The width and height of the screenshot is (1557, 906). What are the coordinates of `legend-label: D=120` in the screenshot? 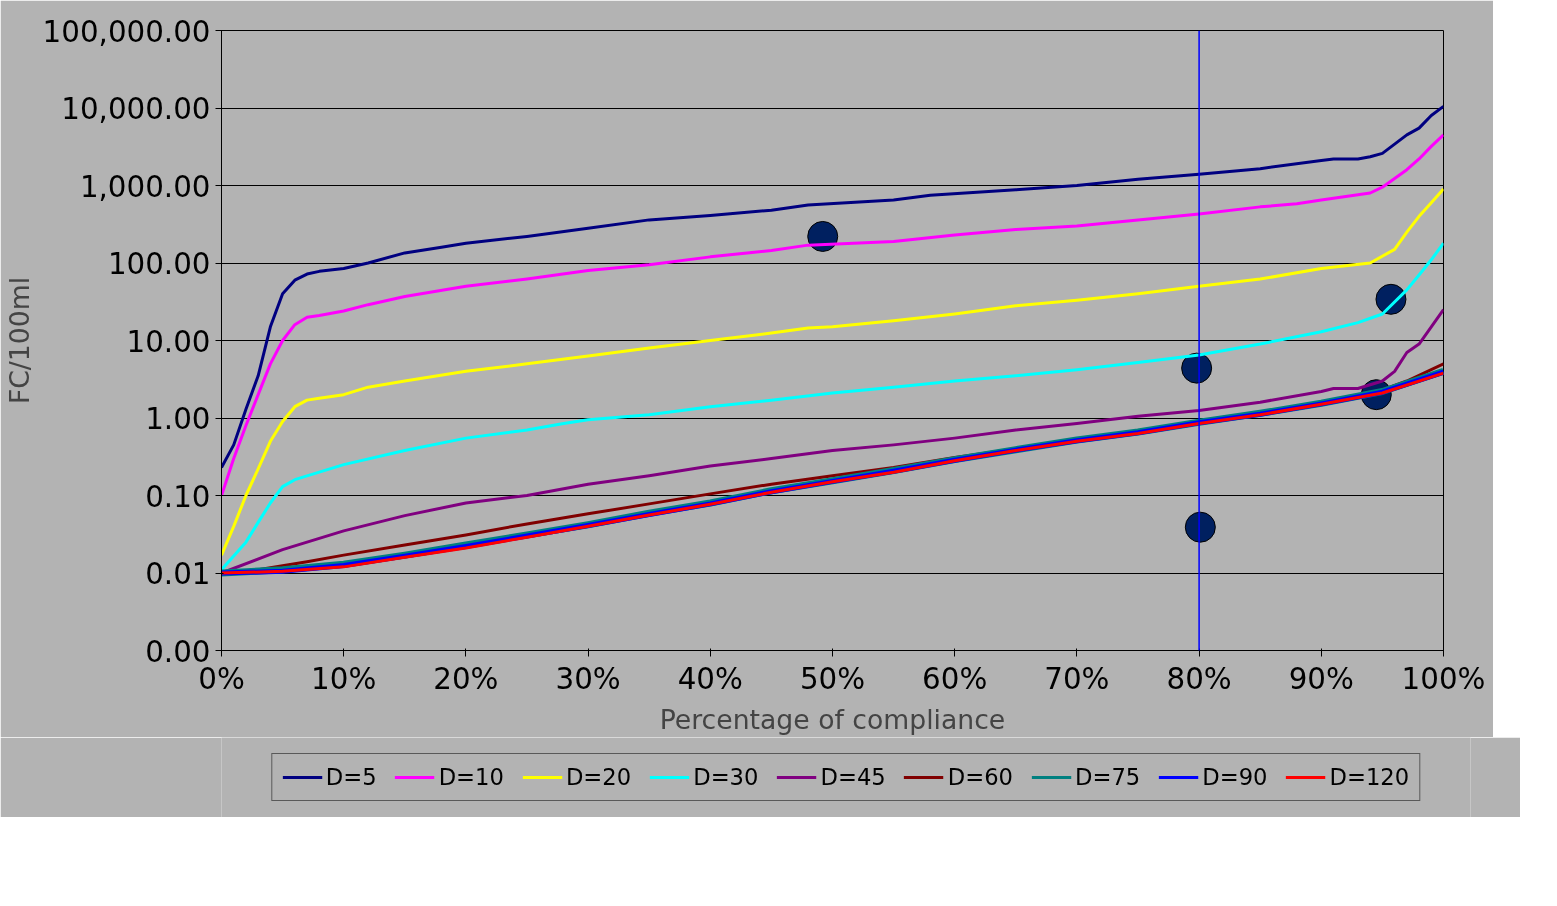 It's located at (1369, 777).